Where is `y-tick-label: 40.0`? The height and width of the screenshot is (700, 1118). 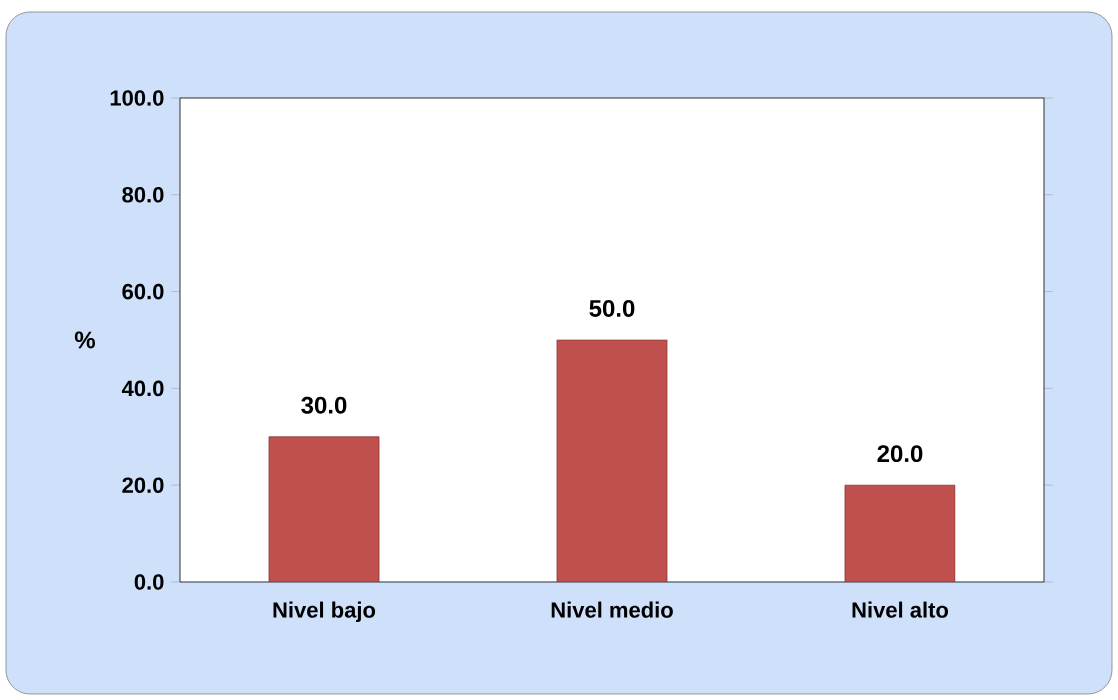 y-tick-label: 40.0 is located at coordinates (142, 388).